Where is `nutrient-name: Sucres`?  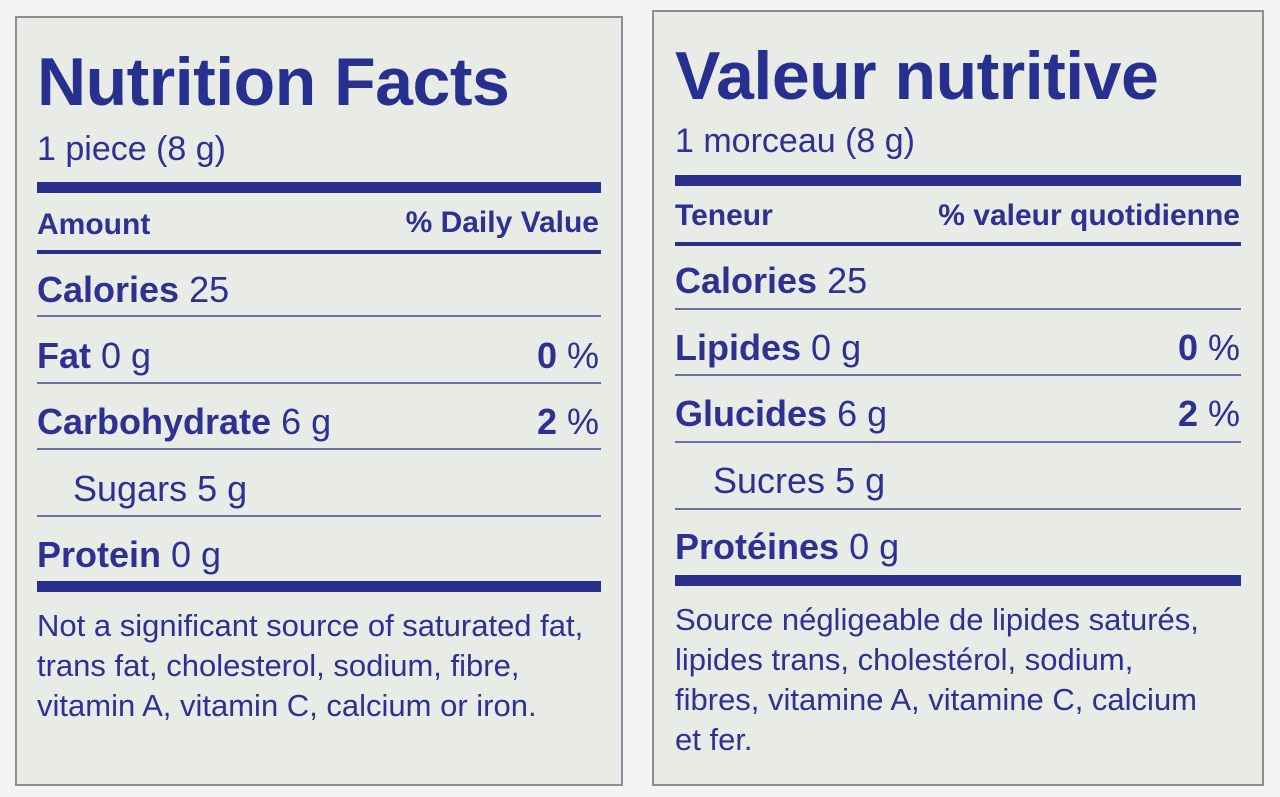
nutrient-name: Sucres is located at coordinates (769, 480).